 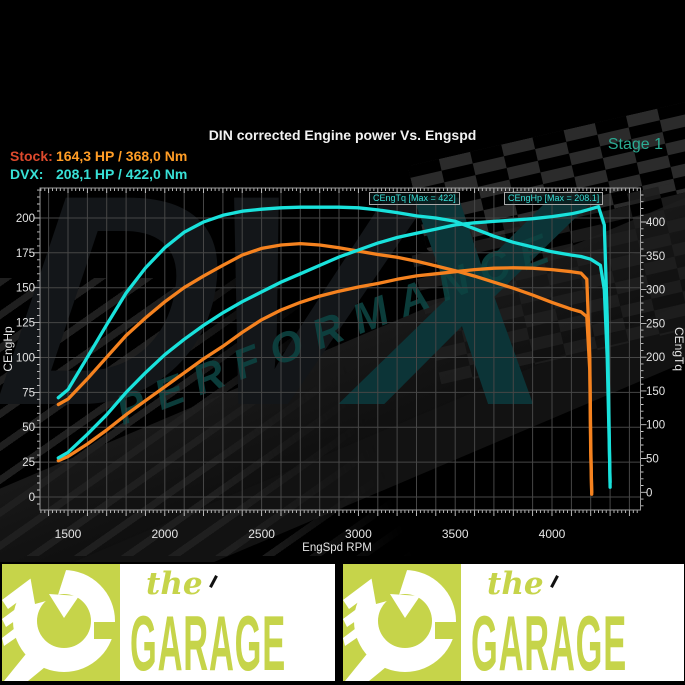 What do you see at coordinates (655, 426) in the screenshot?
I see `y-right-tick-label: 100` at bounding box center [655, 426].